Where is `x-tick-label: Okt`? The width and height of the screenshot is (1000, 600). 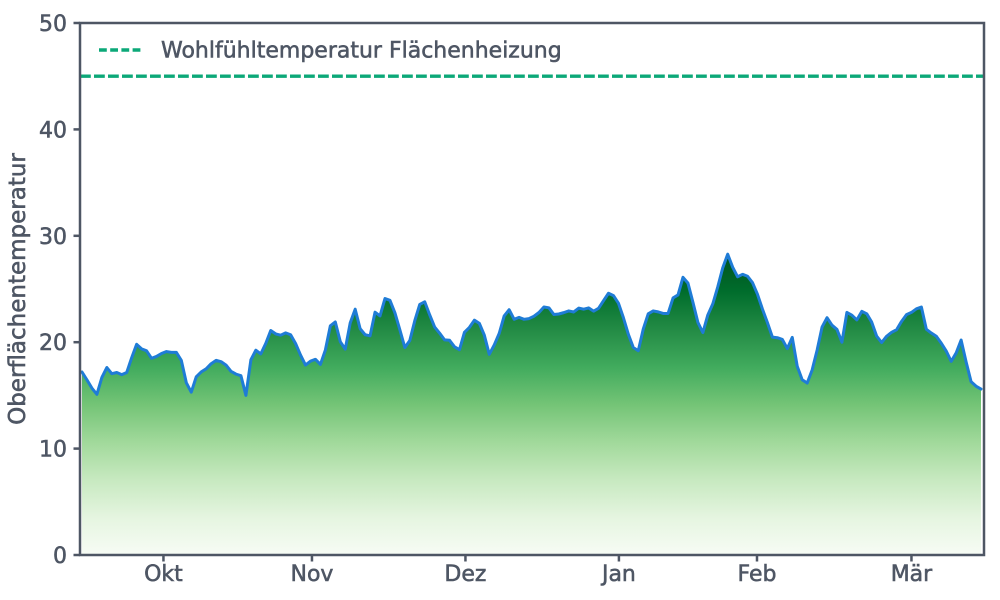
x-tick-label: Okt is located at coordinates (163, 574).